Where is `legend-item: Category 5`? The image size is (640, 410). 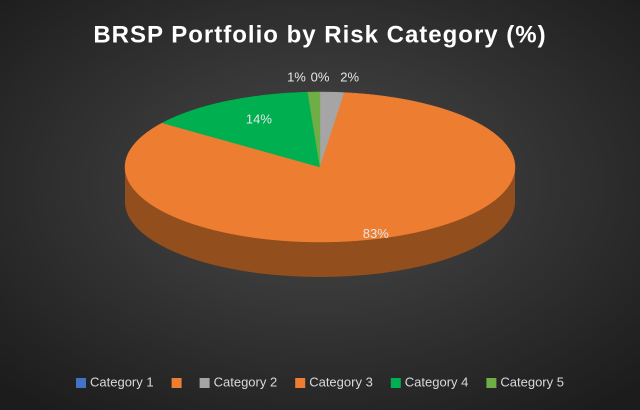 legend-item: Category 5 is located at coordinates (525, 381).